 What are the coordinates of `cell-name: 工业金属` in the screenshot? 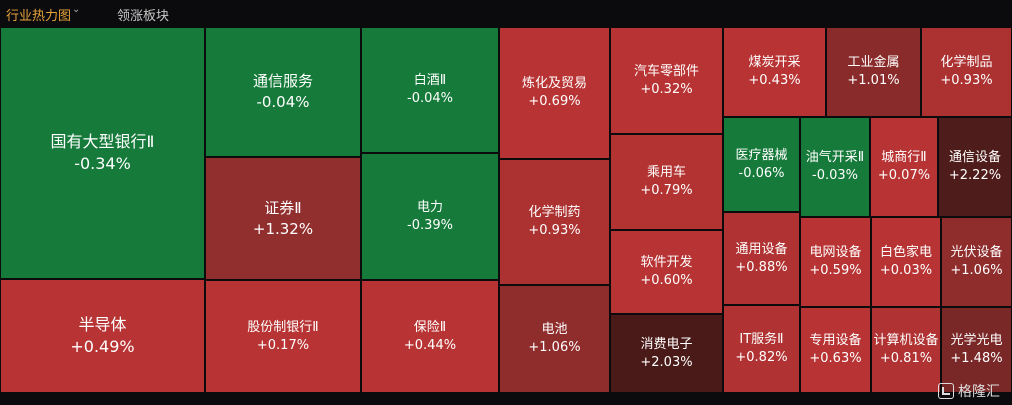 It's located at (873, 62).